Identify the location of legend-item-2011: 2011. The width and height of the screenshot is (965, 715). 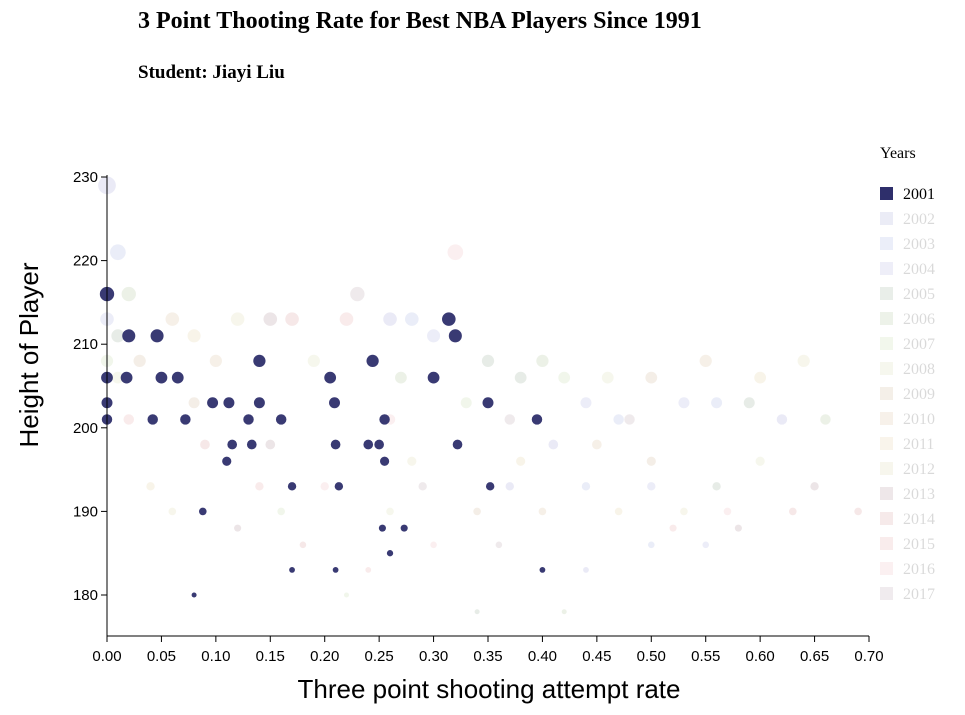
(907, 444).